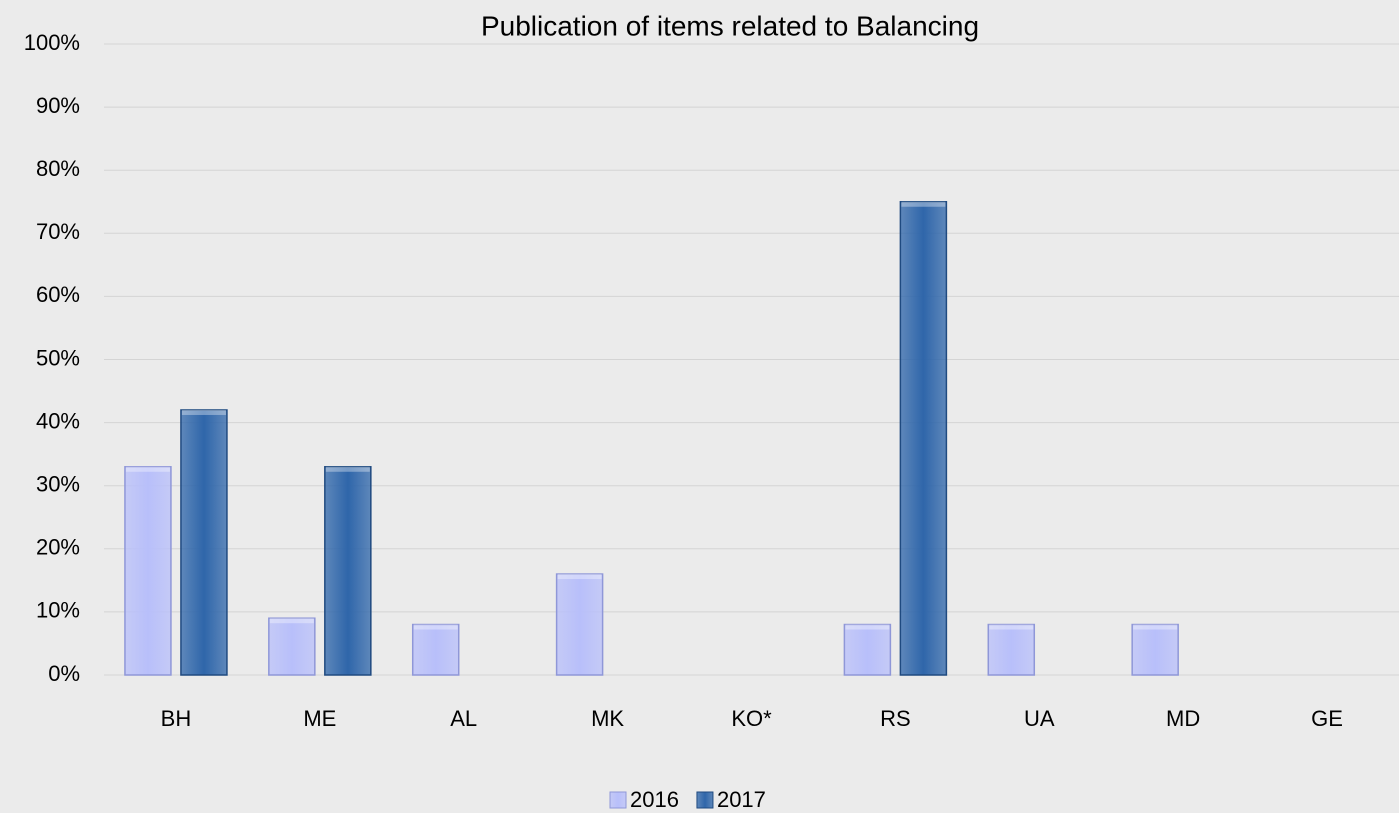  What do you see at coordinates (58, 105) in the screenshot?
I see `y-tick-label: 90%` at bounding box center [58, 105].